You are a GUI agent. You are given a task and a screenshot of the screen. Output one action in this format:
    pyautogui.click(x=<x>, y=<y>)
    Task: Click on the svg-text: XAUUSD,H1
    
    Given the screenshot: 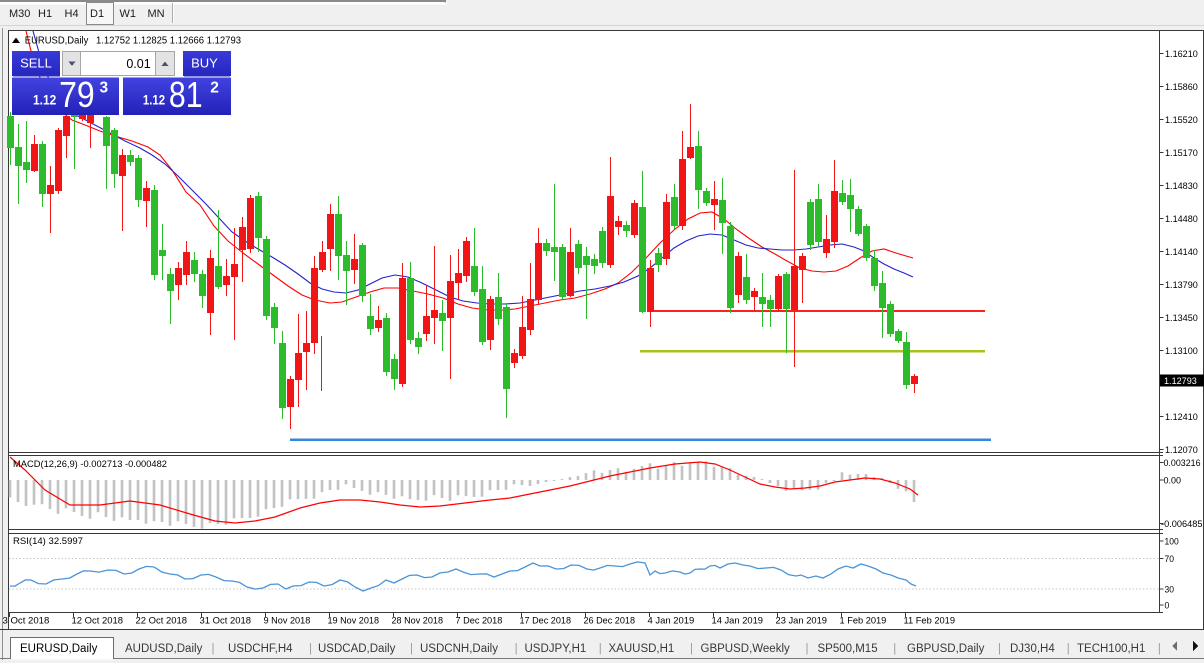 What is the action you would take?
    pyautogui.click(x=642, y=649)
    